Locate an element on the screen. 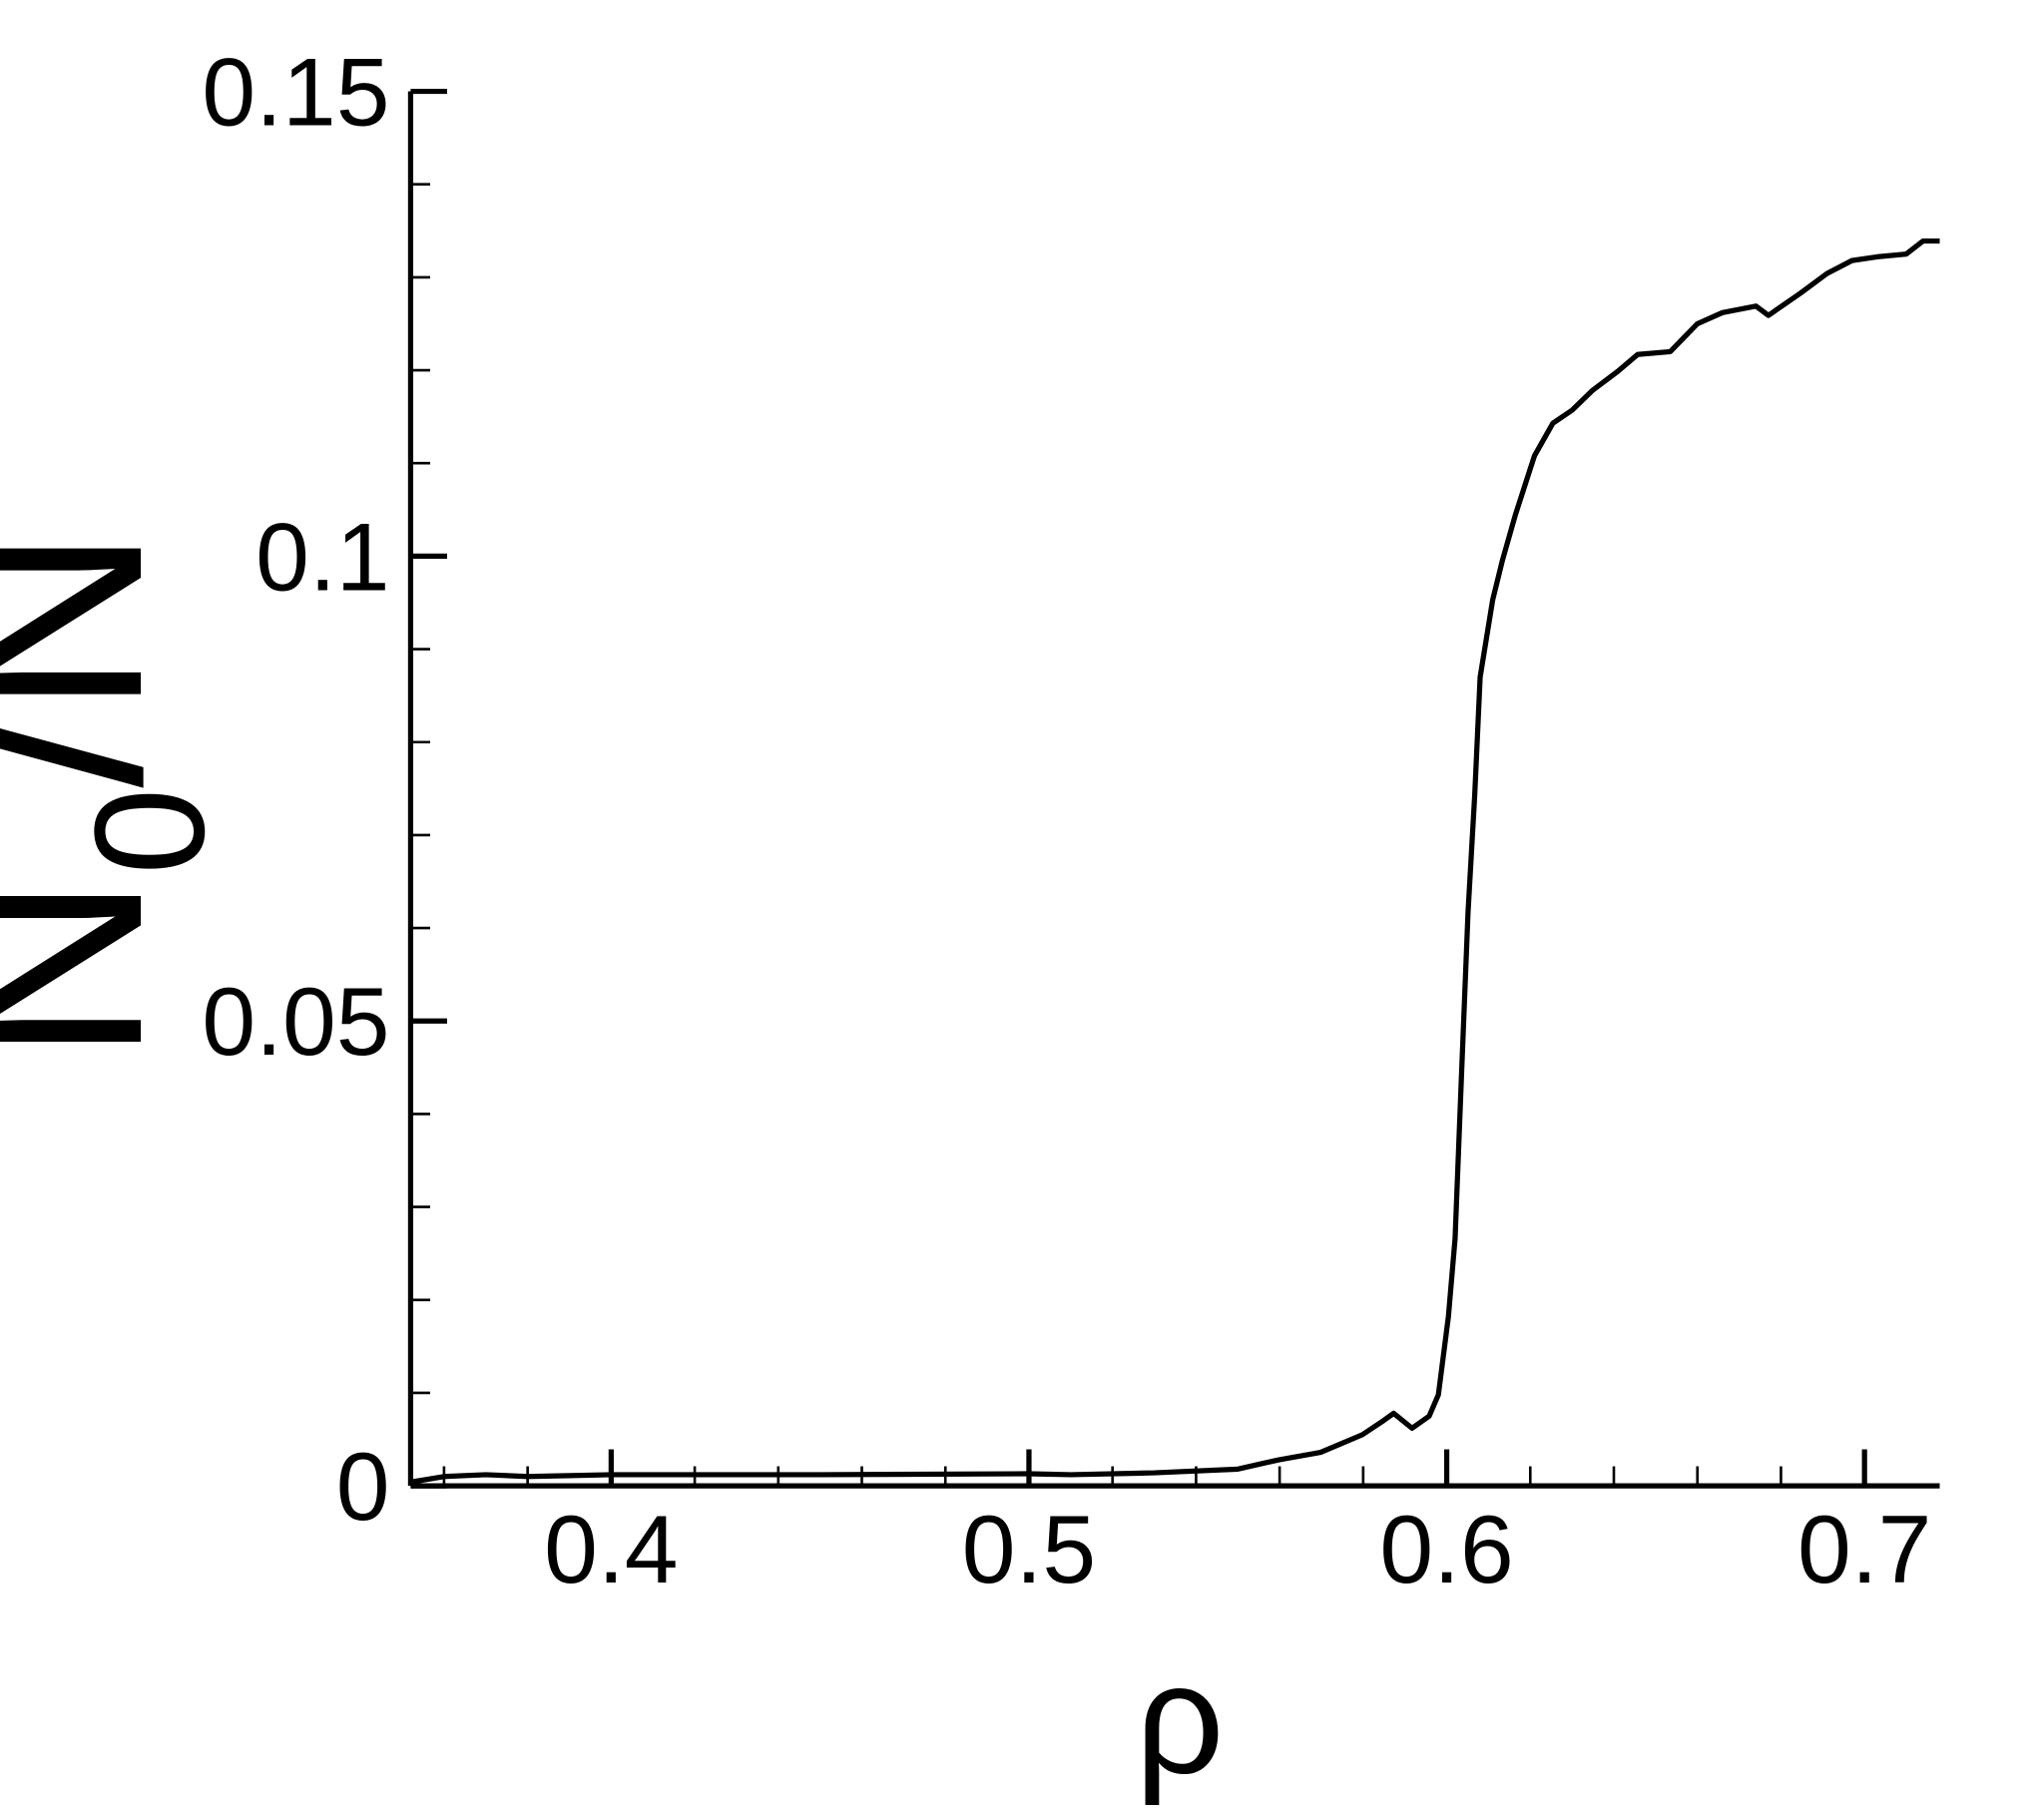  y-tick-label: 0.15 is located at coordinates (295, 93).